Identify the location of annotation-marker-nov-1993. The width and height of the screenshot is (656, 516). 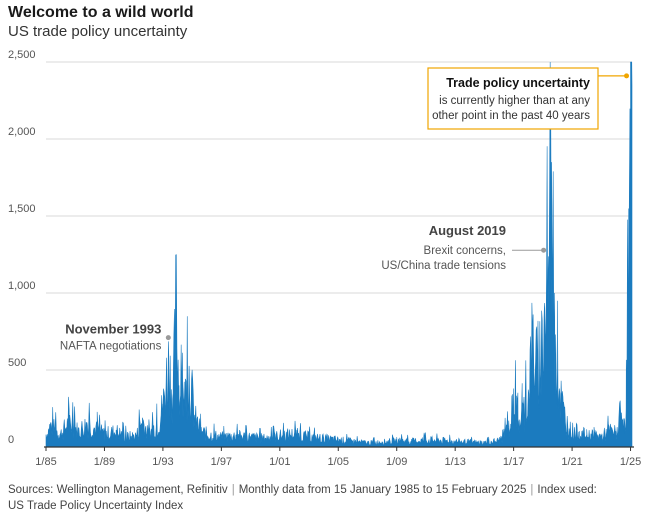
(168, 338).